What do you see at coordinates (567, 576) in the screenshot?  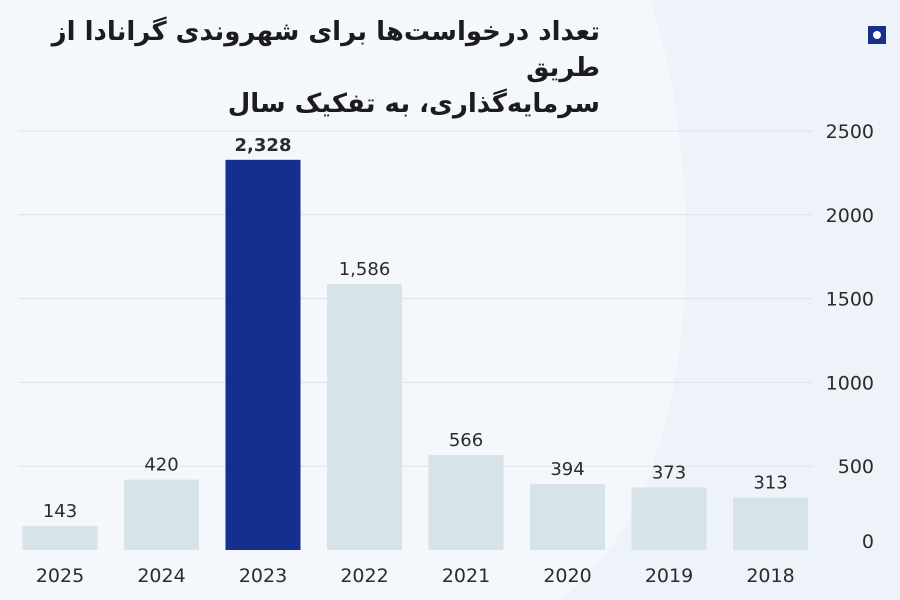 I see `x-tick-label: 2020` at bounding box center [567, 576].